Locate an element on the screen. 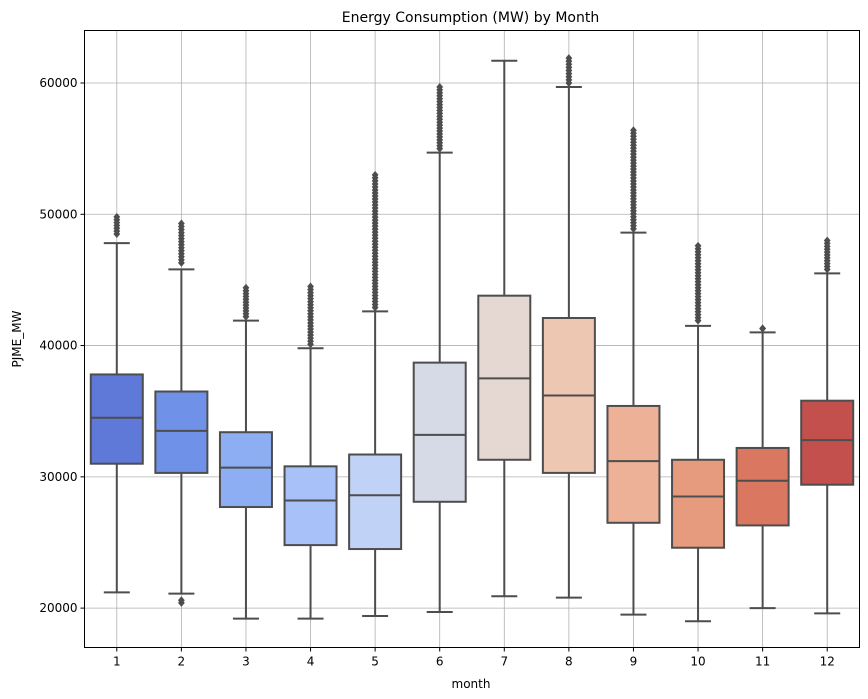 Image resolution: width=868 pixels, height=699 pixels. y-tick-label: 20000 is located at coordinates (58, 608).